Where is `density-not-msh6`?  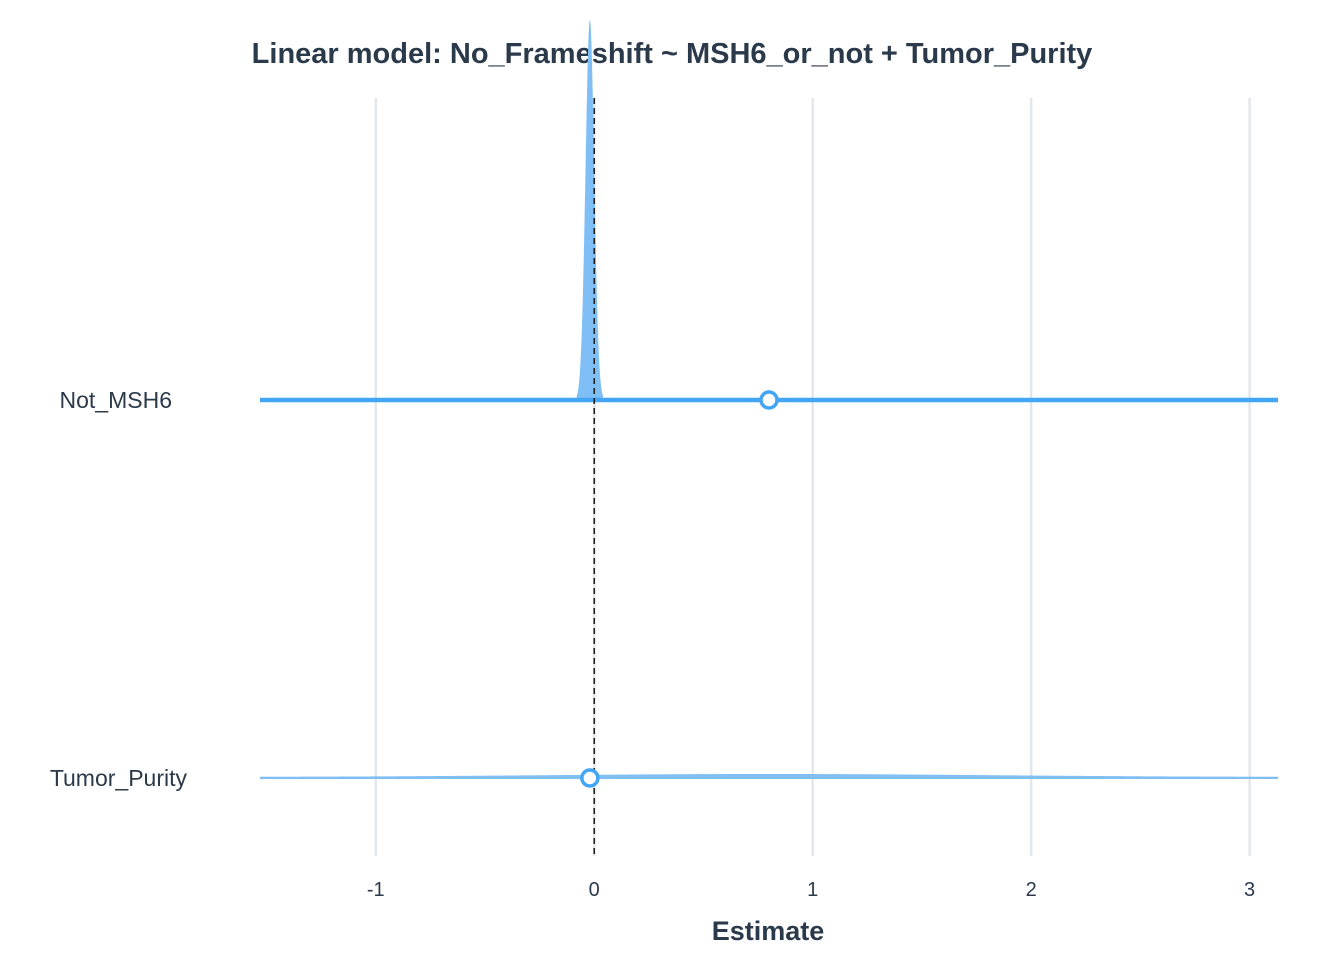
density-not-msh6 is located at coordinates (589, 210).